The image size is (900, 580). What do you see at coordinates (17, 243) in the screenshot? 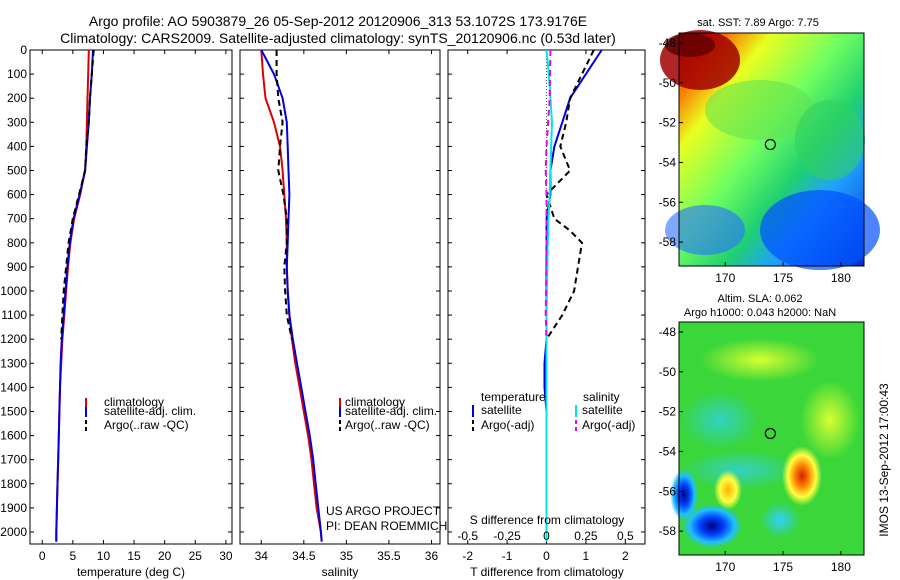
I see `depth-tick-label: 800` at bounding box center [17, 243].